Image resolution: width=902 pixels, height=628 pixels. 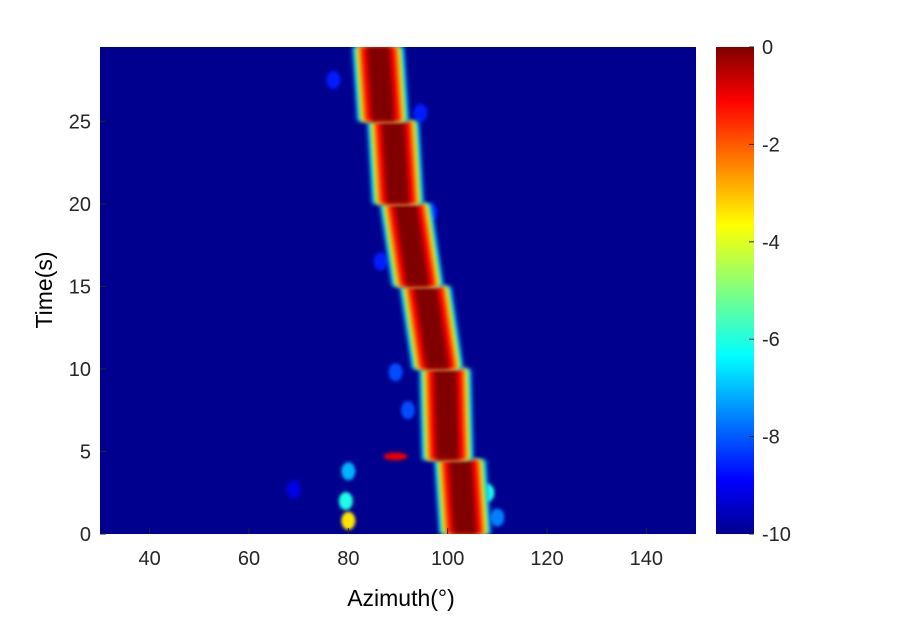 What do you see at coordinates (771, 340) in the screenshot?
I see `colorbar-tick-label: -6` at bounding box center [771, 340].